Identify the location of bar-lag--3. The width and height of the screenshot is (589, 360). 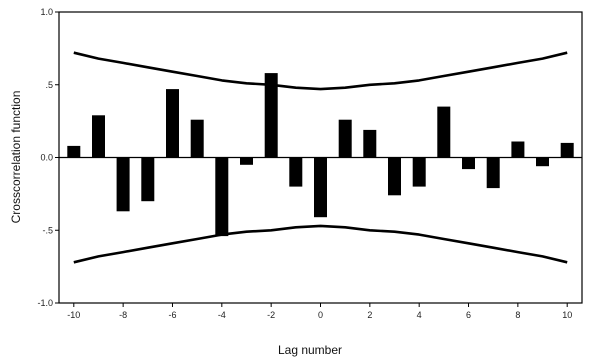
(246, 161).